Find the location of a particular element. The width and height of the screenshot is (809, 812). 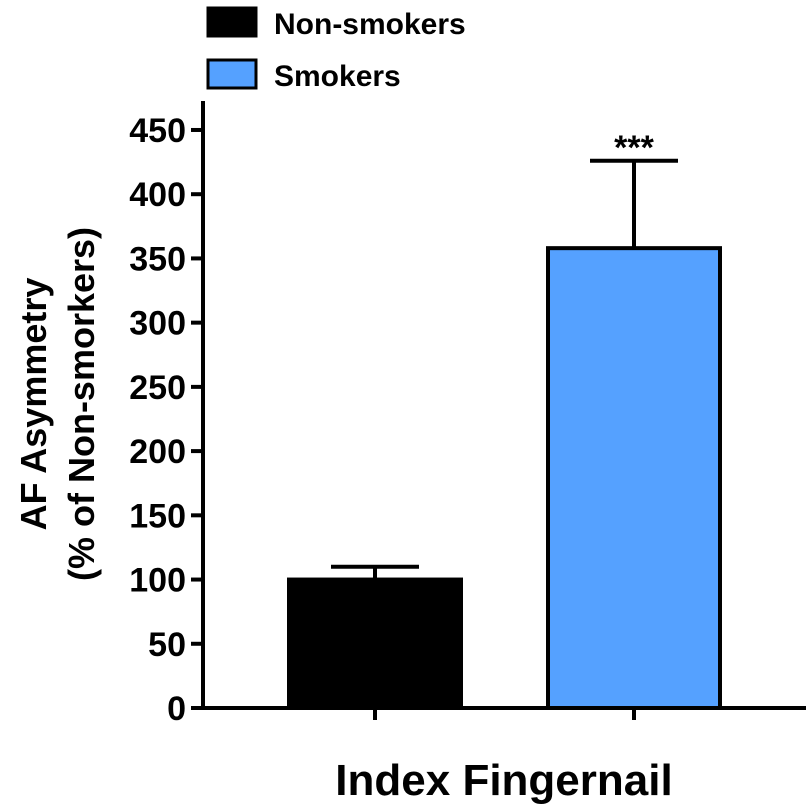

x-axis-label: Index Fingernail is located at coordinates (503, 780).